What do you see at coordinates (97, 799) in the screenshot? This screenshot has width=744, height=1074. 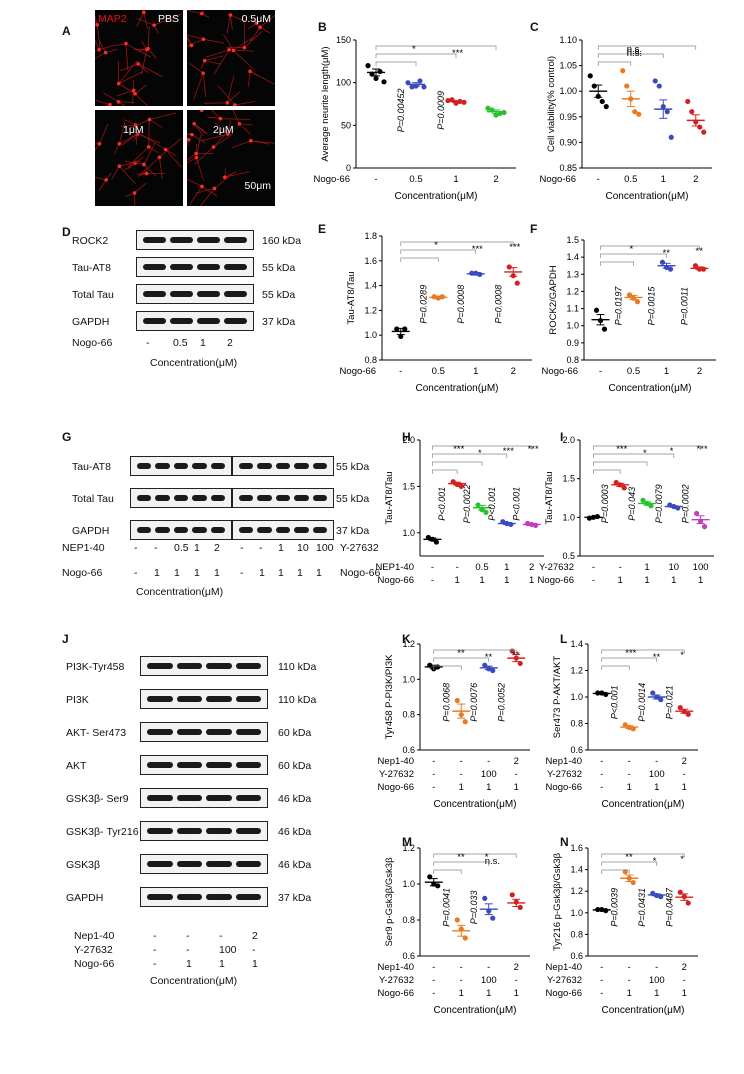 I see `blot-row-label: GSK3β- Ser9` at bounding box center [97, 799].